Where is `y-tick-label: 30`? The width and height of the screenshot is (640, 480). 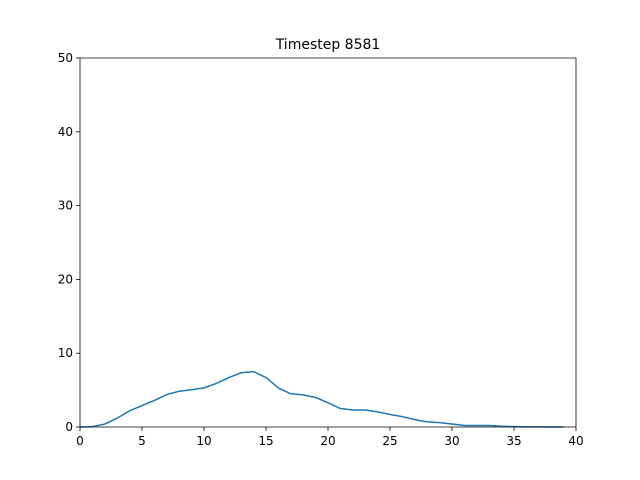 y-tick-label: 30 is located at coordinates (65, 206).